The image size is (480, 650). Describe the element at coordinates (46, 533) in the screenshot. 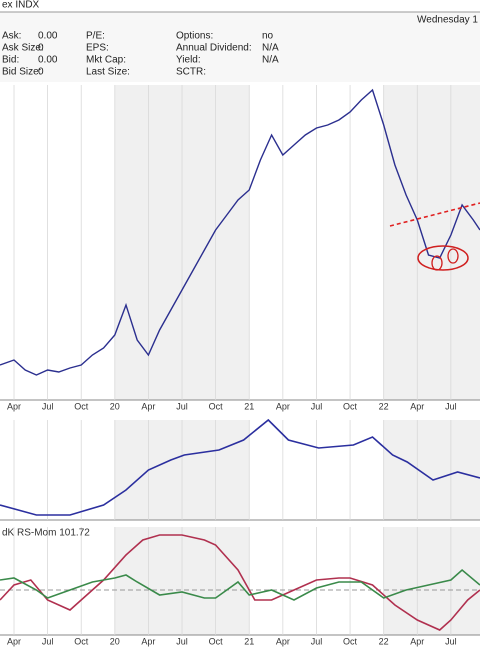

I see `legend: dK RS-Mom 101.72` at that location.